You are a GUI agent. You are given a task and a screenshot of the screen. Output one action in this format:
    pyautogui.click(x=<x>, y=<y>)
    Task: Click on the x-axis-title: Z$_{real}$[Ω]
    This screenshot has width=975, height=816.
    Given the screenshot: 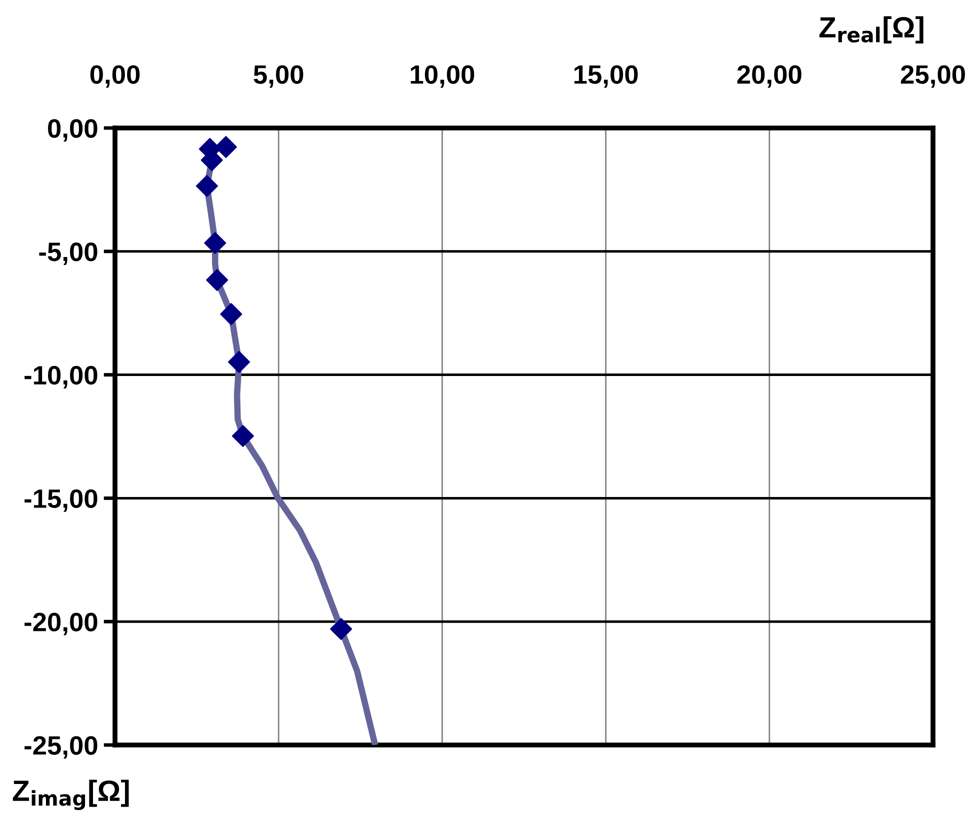 What is the action you would take?
    pyautogui.click(x=871, y=30)
    